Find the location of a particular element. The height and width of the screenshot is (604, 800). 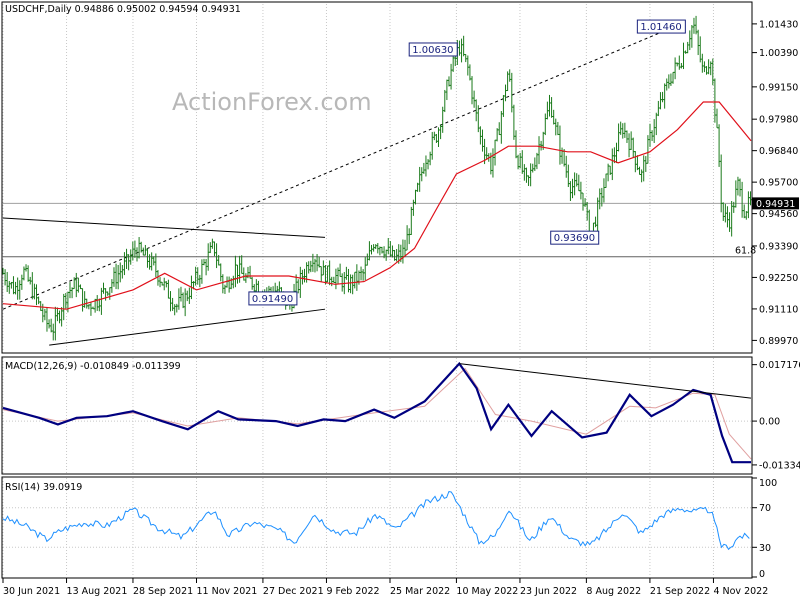

x-tick-label: 8 Aug 2022 is located at coordinates (613, 591).